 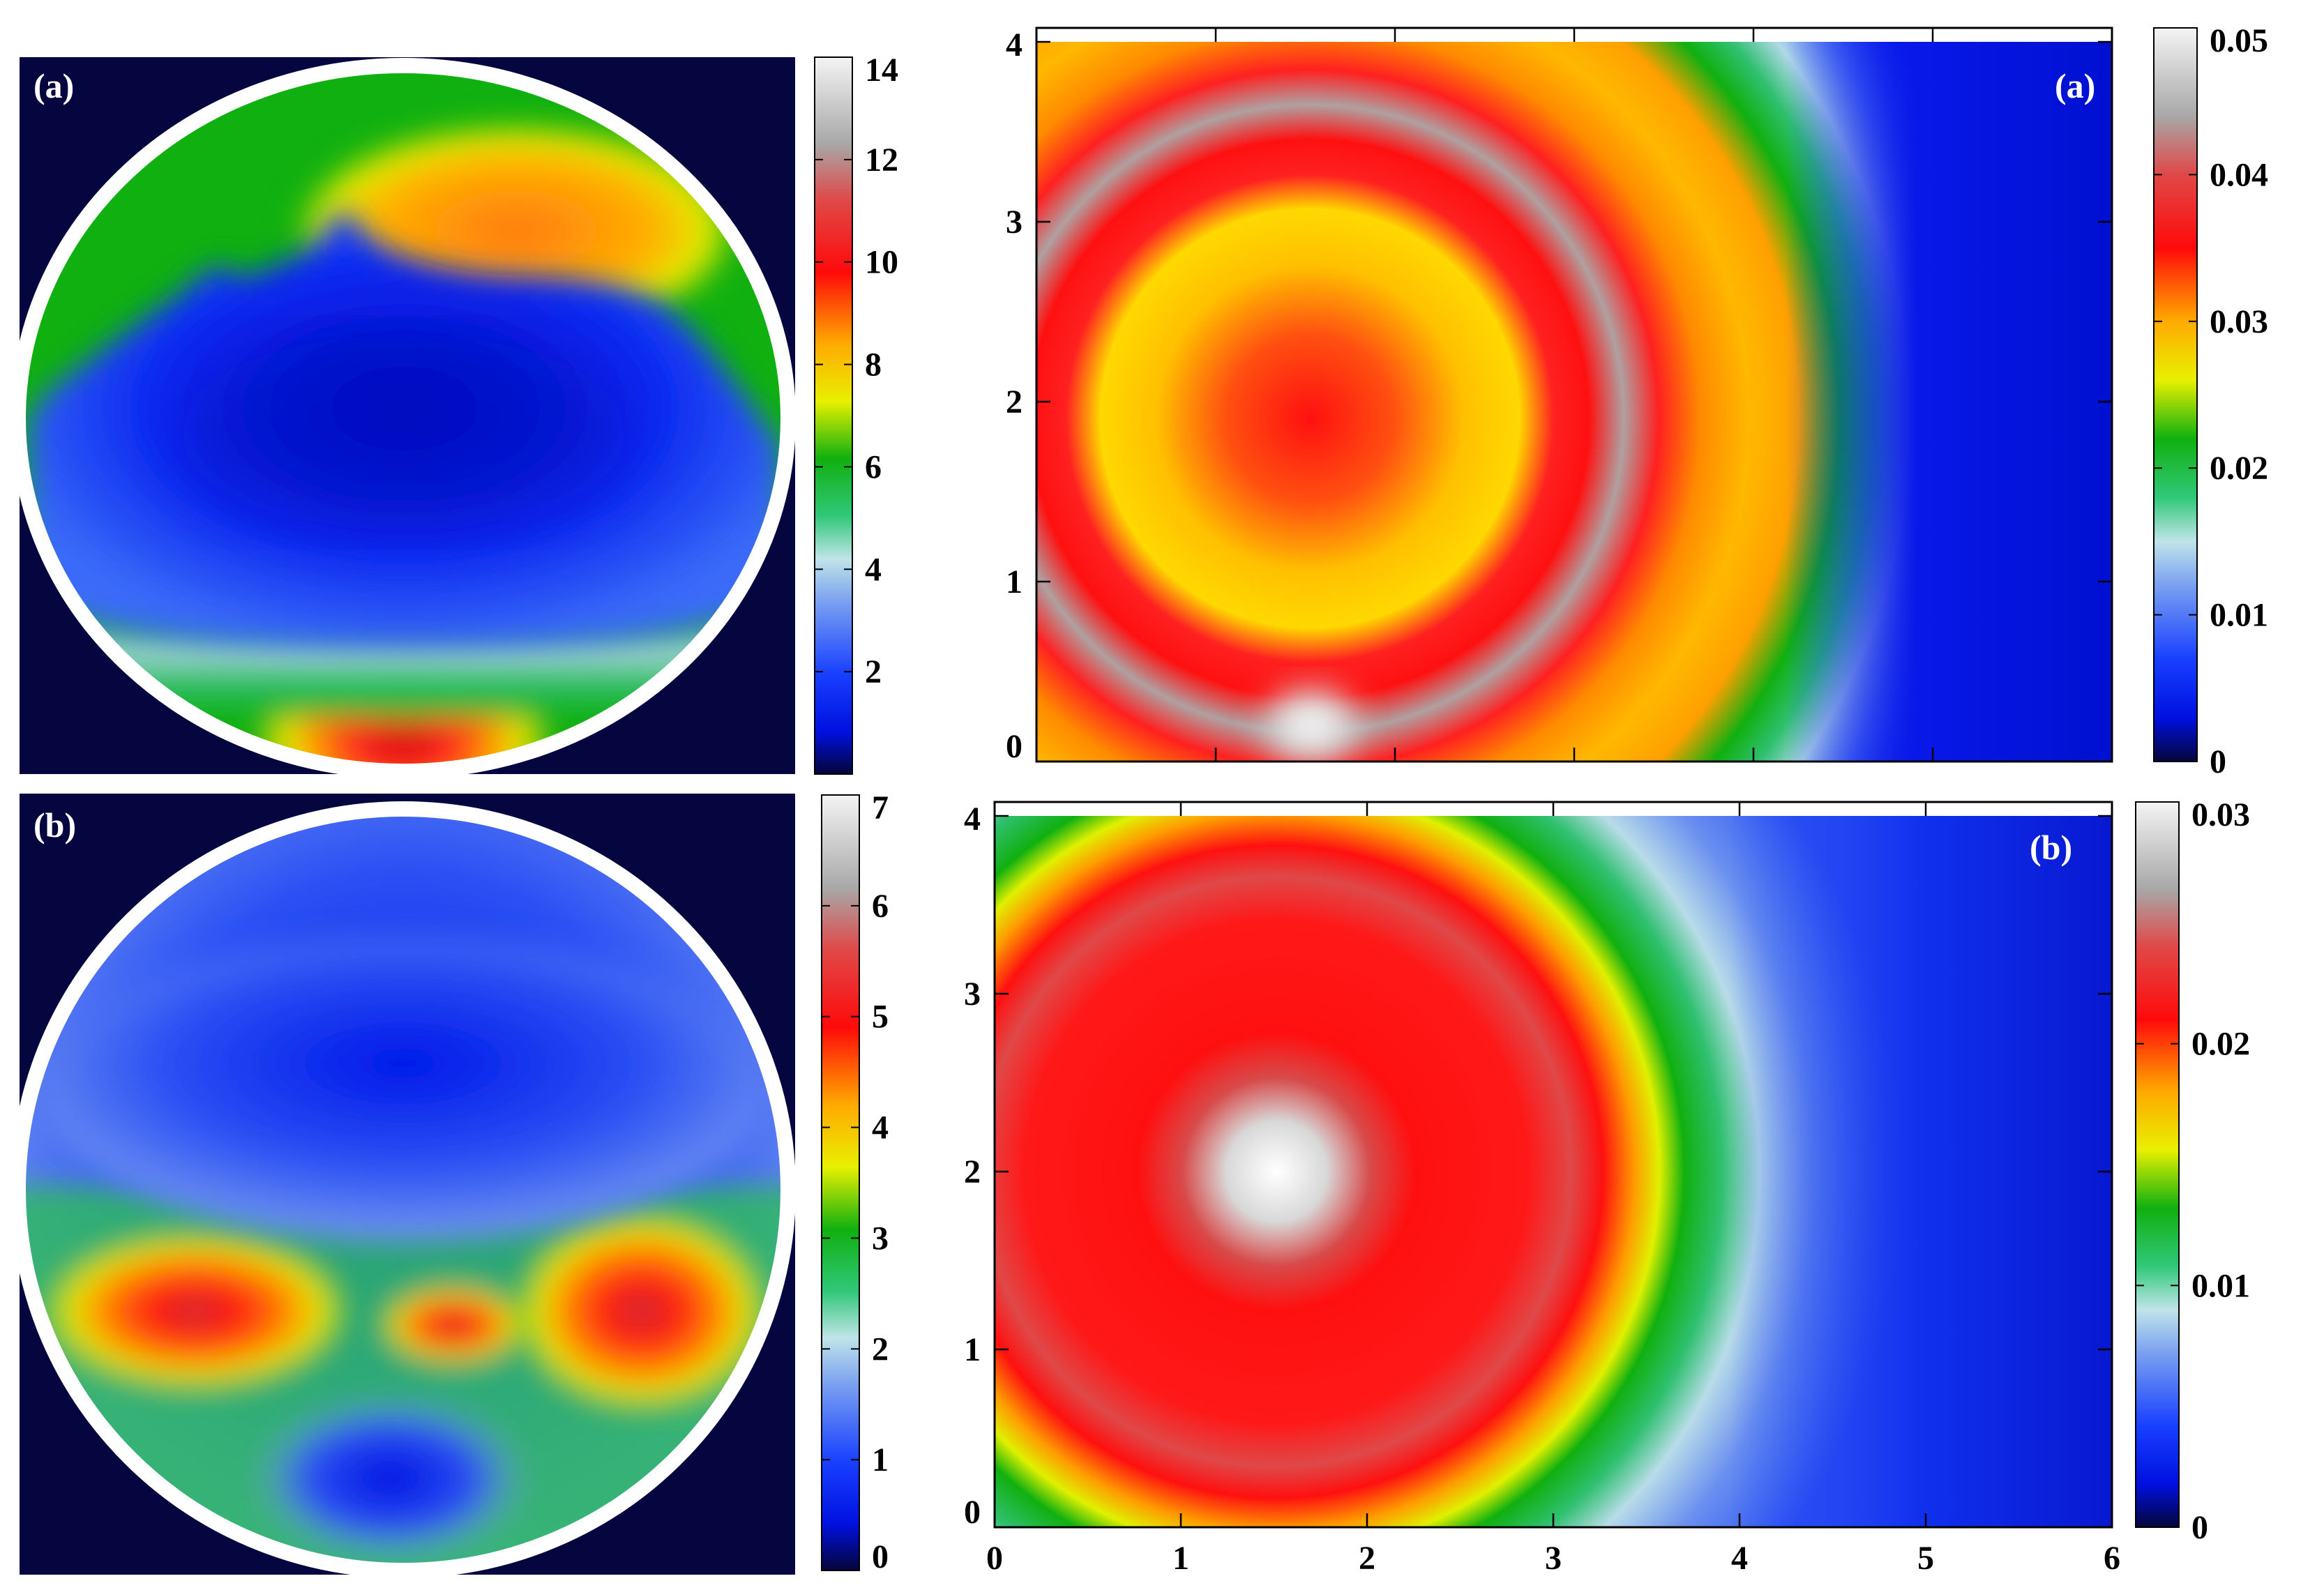 What do you see at coordinates (995, 1558) in the screenshot?
I see `right-bottom-xtick-label: 0` at bounding box center [995, 1558].